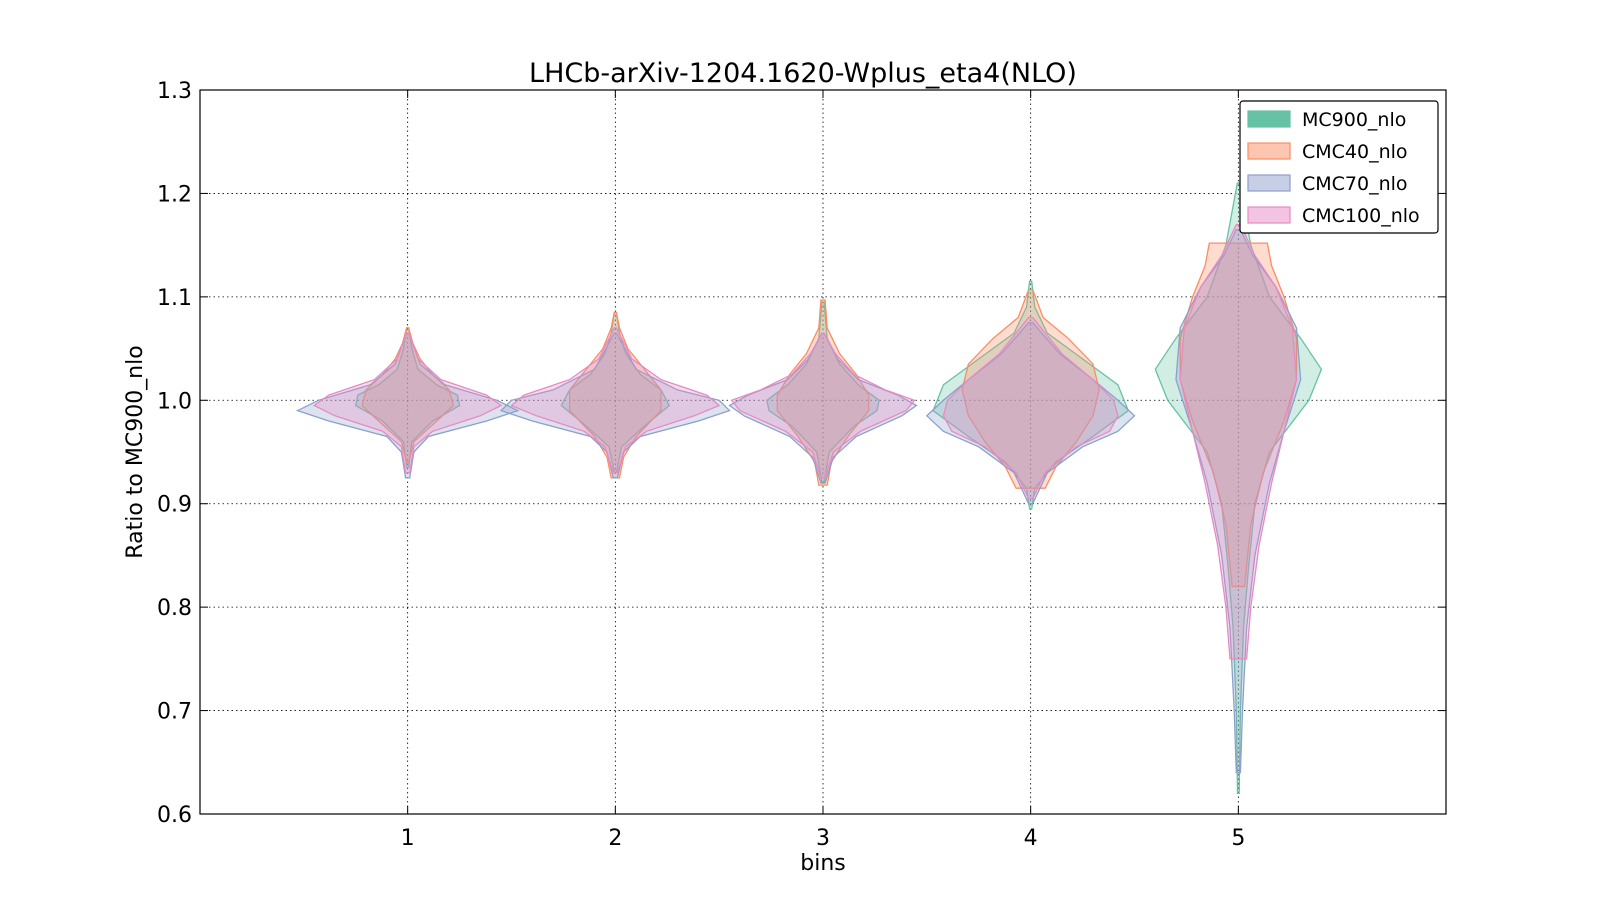  Describe the element at coordinates (174, 505) in the screenshot. I see `y-tick-label: 0.9` at that location.